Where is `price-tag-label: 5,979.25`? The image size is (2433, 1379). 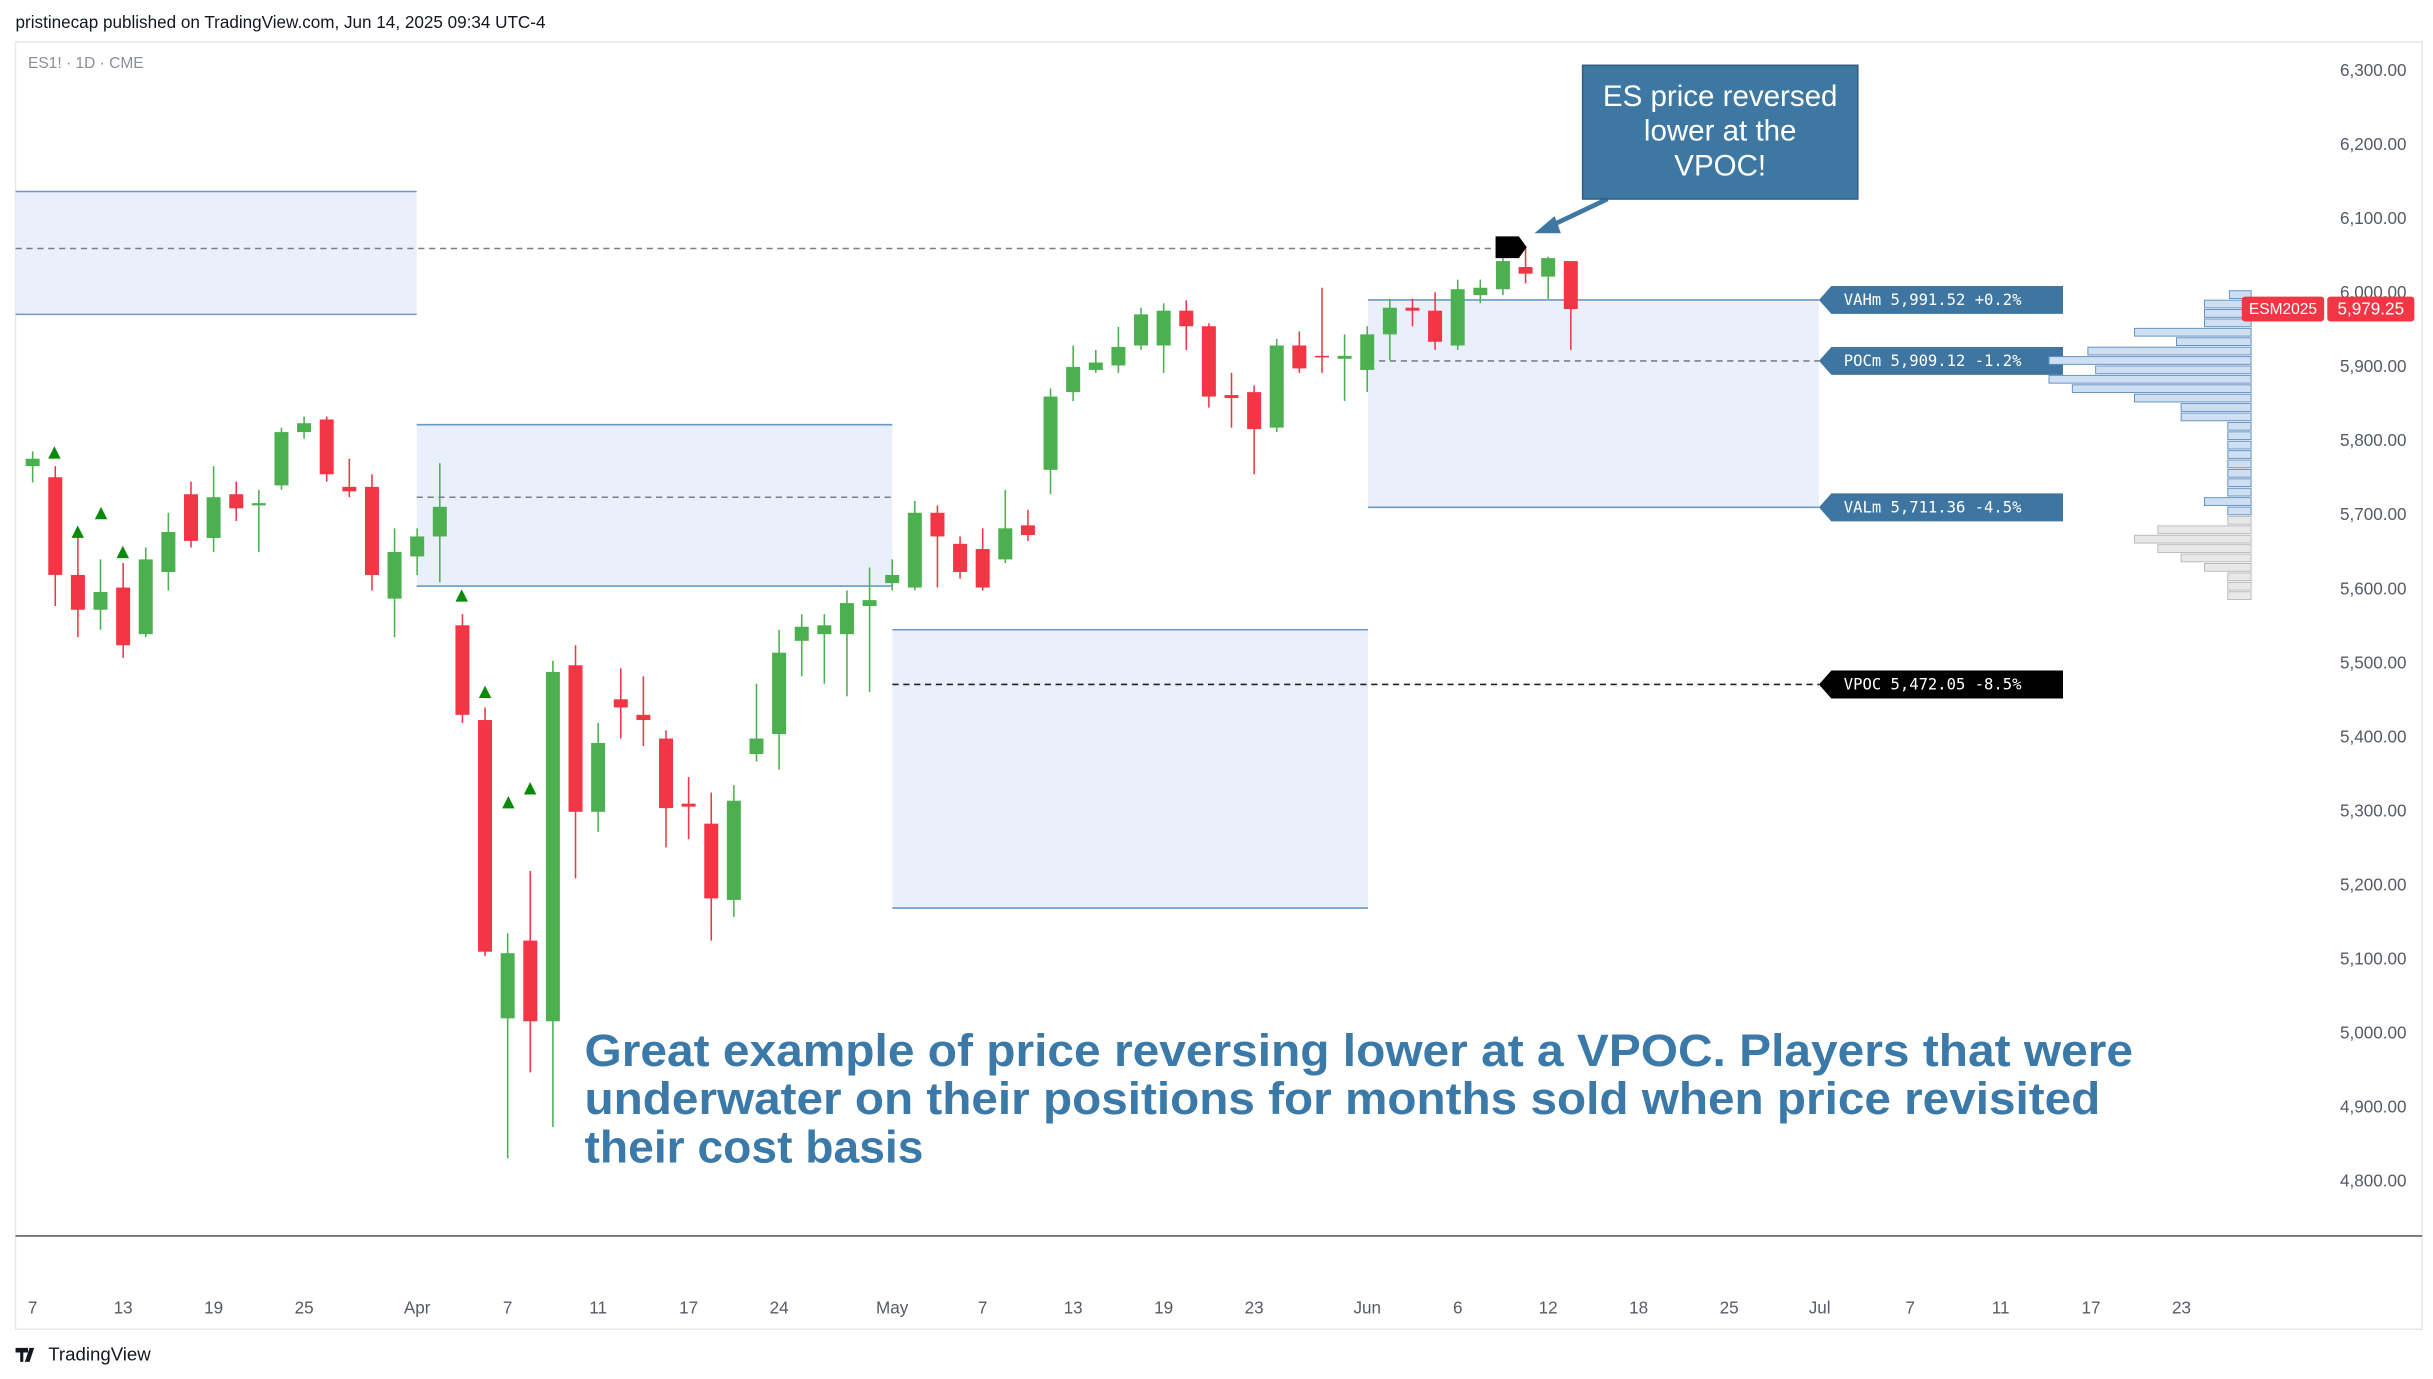
price-tag-label: 5,979.25 is located at coordinates (2371, 308).